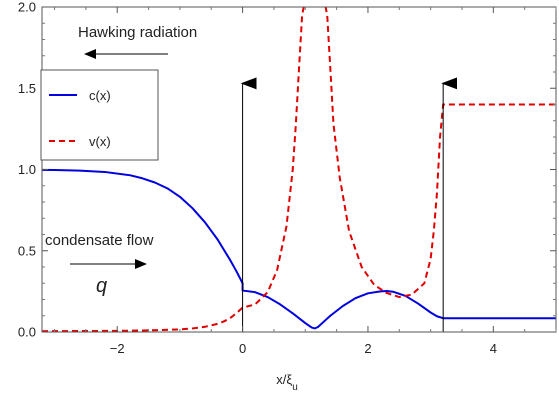 This screenshot has height=395, width=559. Describe the element at coordinates (27, 7) in the screenshot. I see `y-tick-label: 2.0` at that location.